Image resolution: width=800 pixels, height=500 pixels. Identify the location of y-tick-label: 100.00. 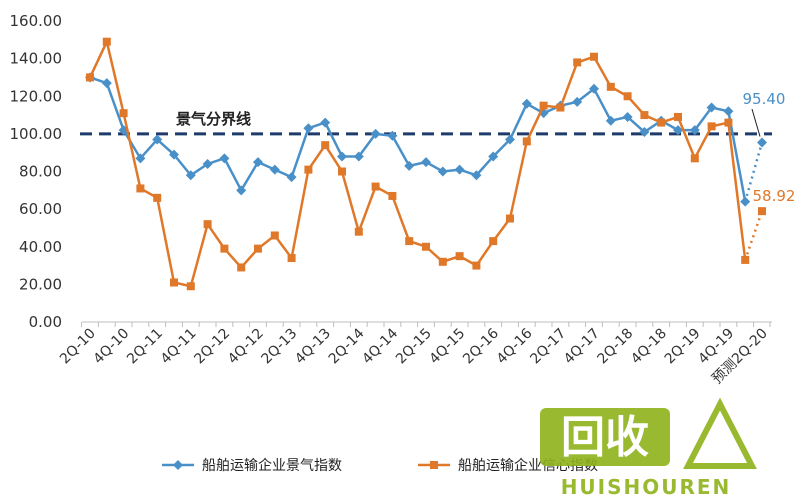
(36, 134).